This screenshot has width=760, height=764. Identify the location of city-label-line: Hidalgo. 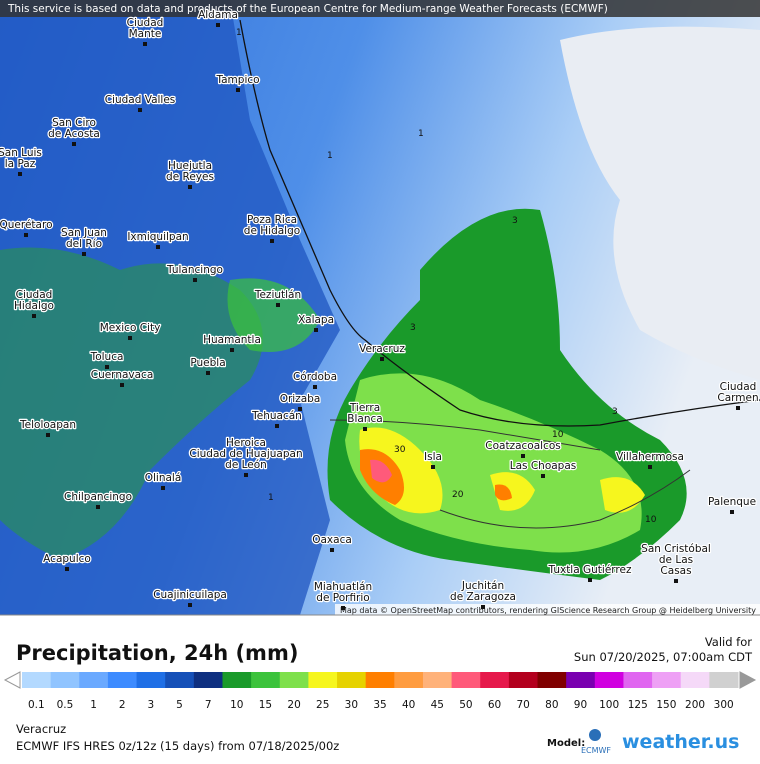
(34, 306).